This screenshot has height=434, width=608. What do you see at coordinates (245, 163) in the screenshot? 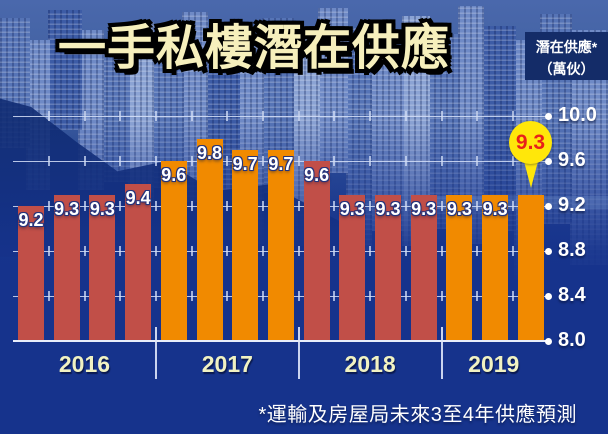
I see `bar-value-2017-3: 9.7` at bounding box center [245, 163].